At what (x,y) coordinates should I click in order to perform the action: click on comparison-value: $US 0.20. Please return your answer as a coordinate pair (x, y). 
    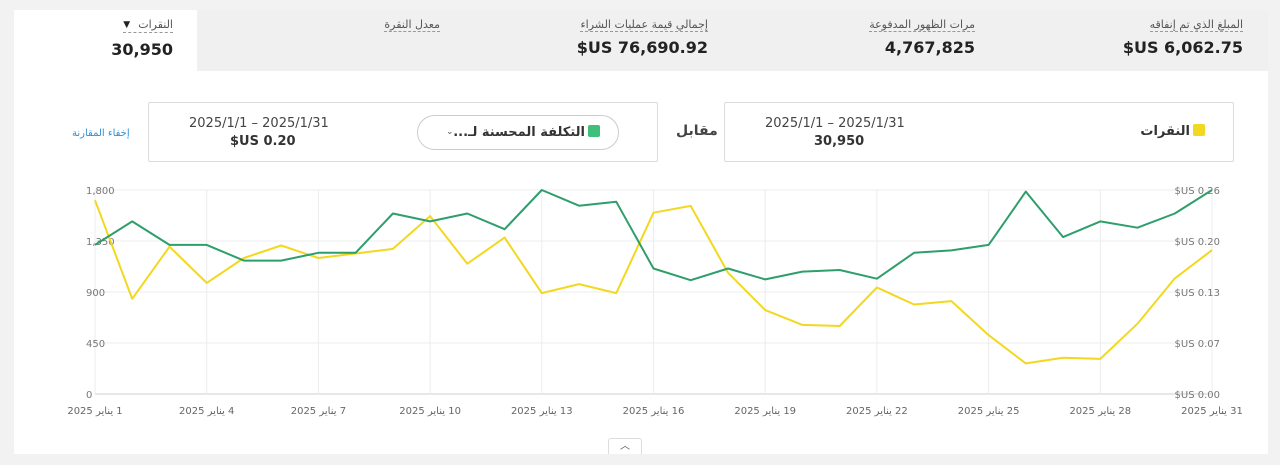
    Looking at the image, I should click on (263, 141).